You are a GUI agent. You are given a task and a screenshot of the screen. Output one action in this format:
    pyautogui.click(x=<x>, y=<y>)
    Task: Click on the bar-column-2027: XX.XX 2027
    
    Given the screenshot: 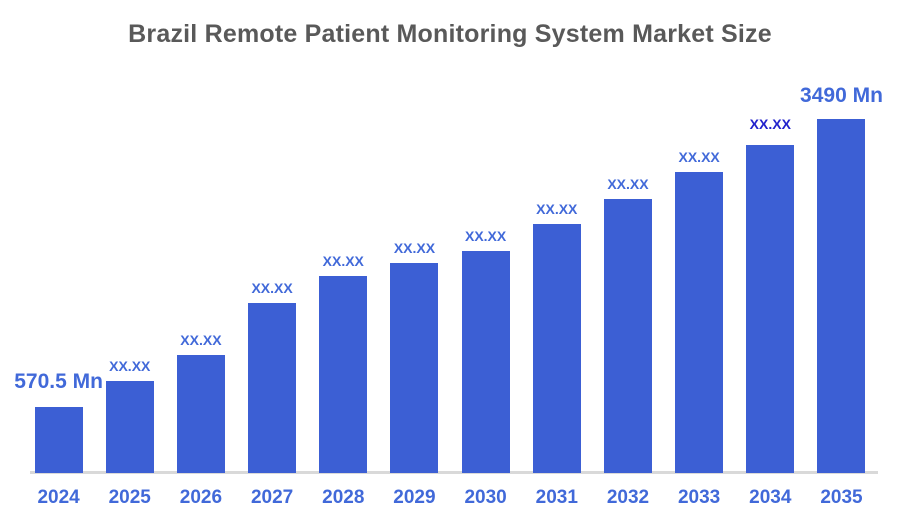 What is the action you would take?
    pyautogui.click(x=272, y=254)
    